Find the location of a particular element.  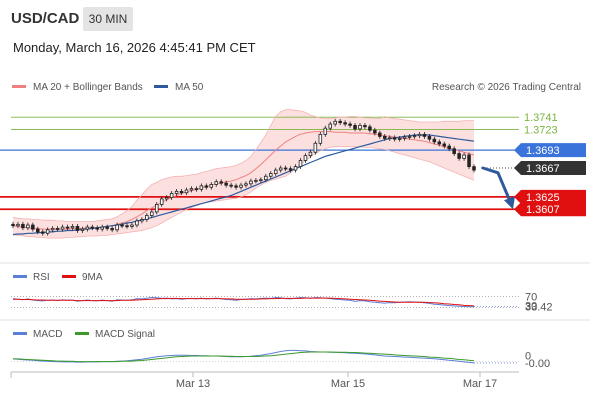

rsi-level-30-label: 30 is located at coordinates (531, 307).